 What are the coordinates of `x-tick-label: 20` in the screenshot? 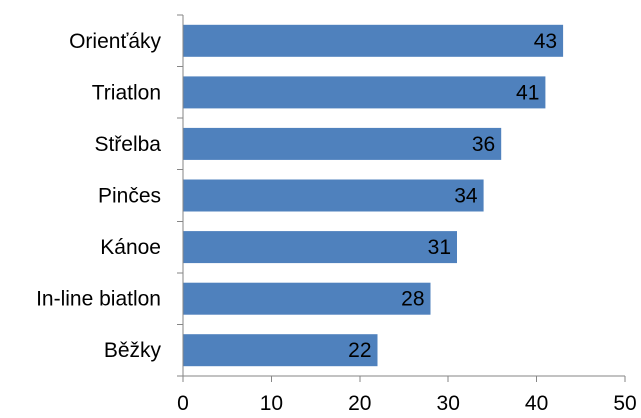 It's located at (359, 403).